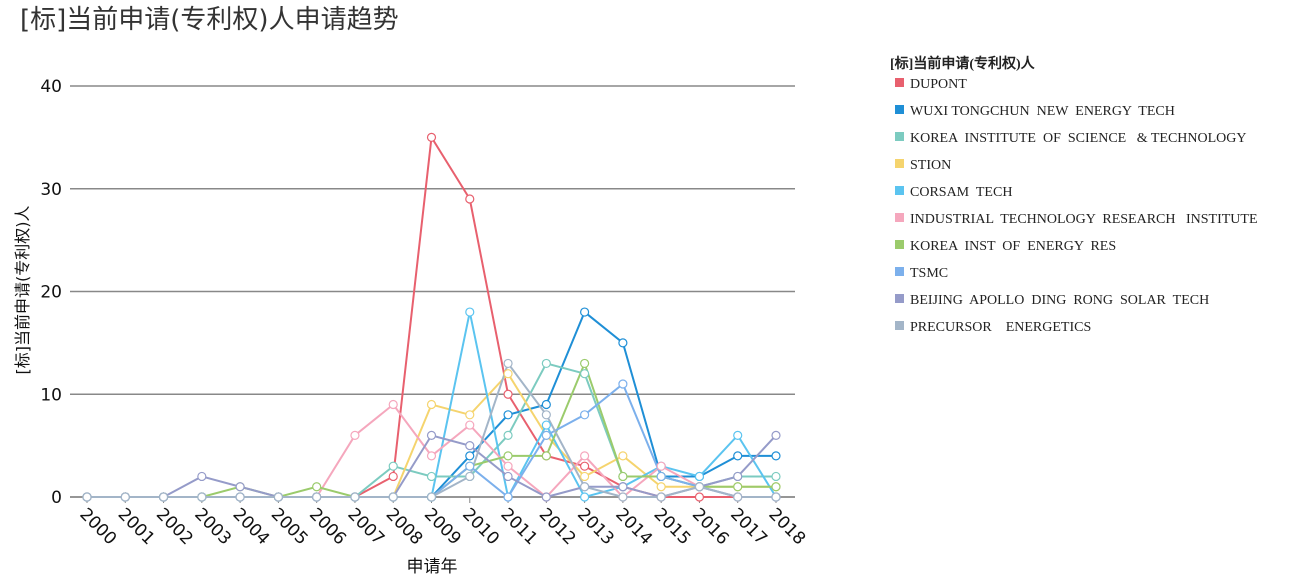 This screenshot has width=1290, height=582. What do you see at coordinates (22, 290) in the screenshot?
I see `y-axis-label: [标]当前申请(专利权)人` at bounding box center [22, 290].